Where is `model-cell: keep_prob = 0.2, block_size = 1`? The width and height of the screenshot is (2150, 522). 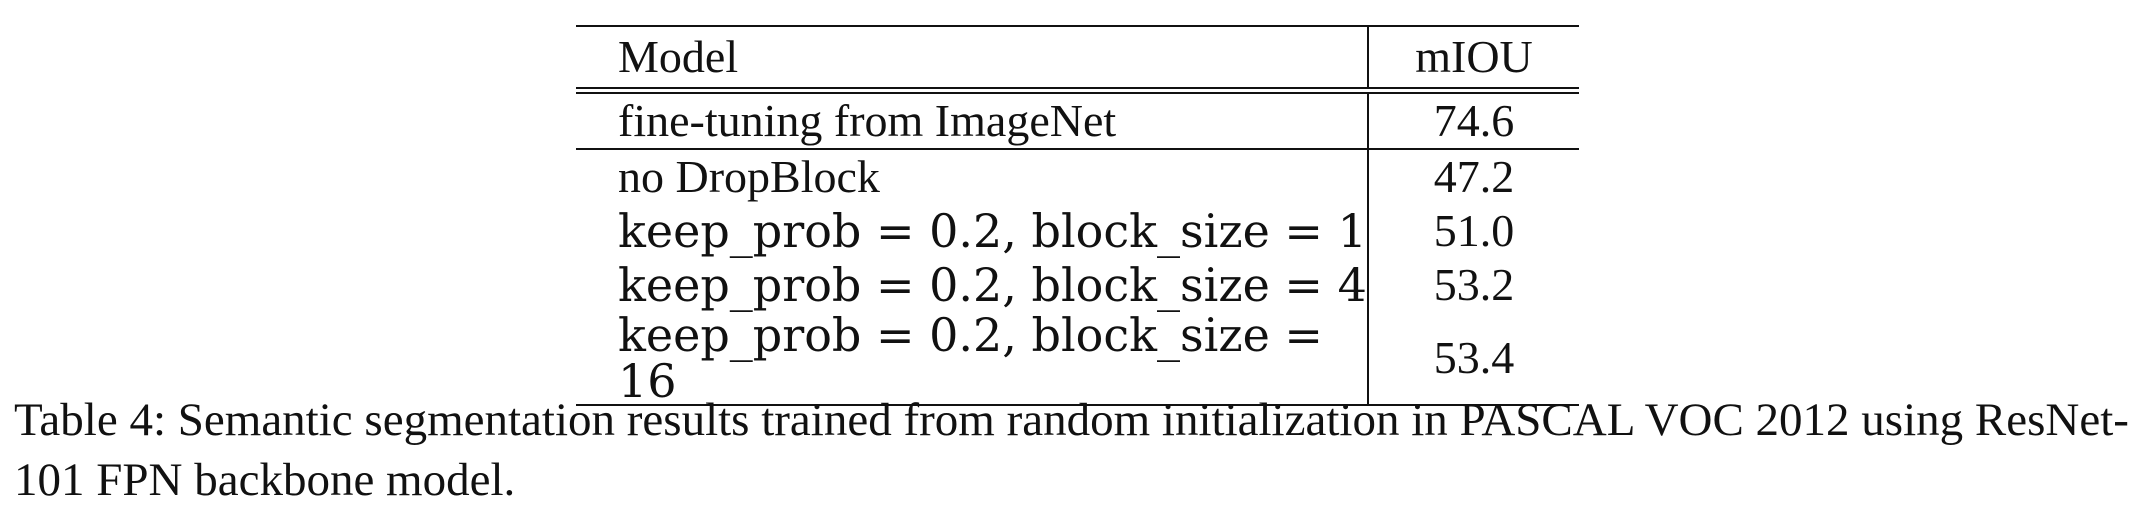
model-cell: keep_prob = 0.2, block_size = 1 is located at coordinates (992, 231).